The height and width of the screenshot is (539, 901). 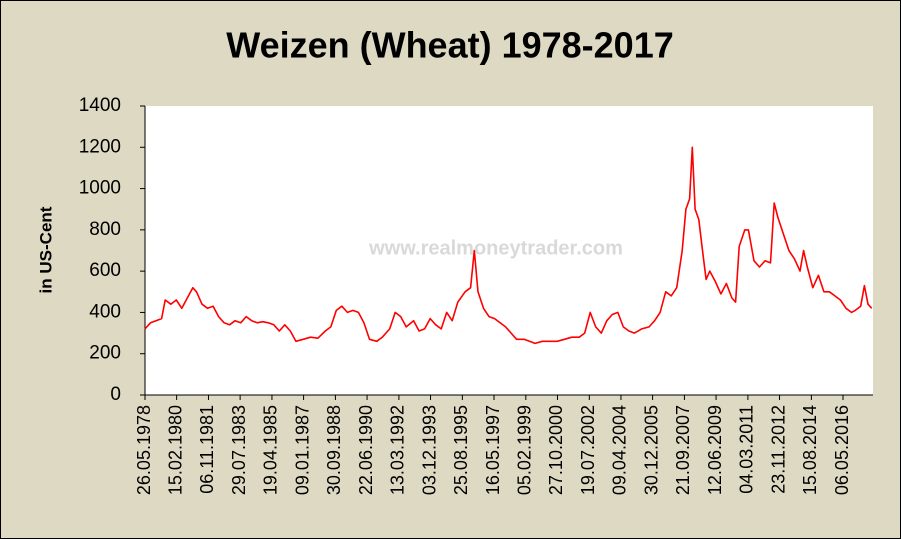 What do you see at coordinates (239, 450) in the screenshot?
I see `x-tick-label: 29.07.1983` at bounding box center [239, 450].